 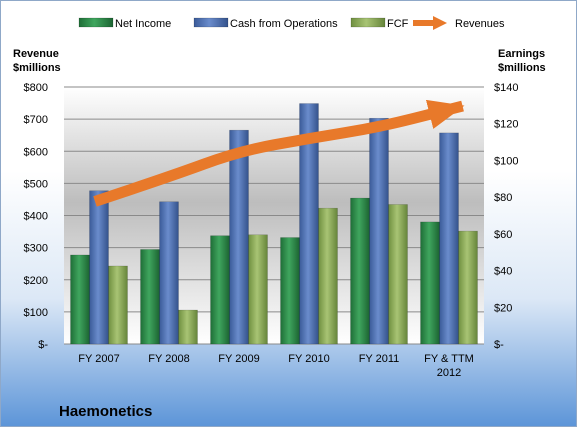 I want to click on x-tick-label: 2012, so click(x=449, y=373).